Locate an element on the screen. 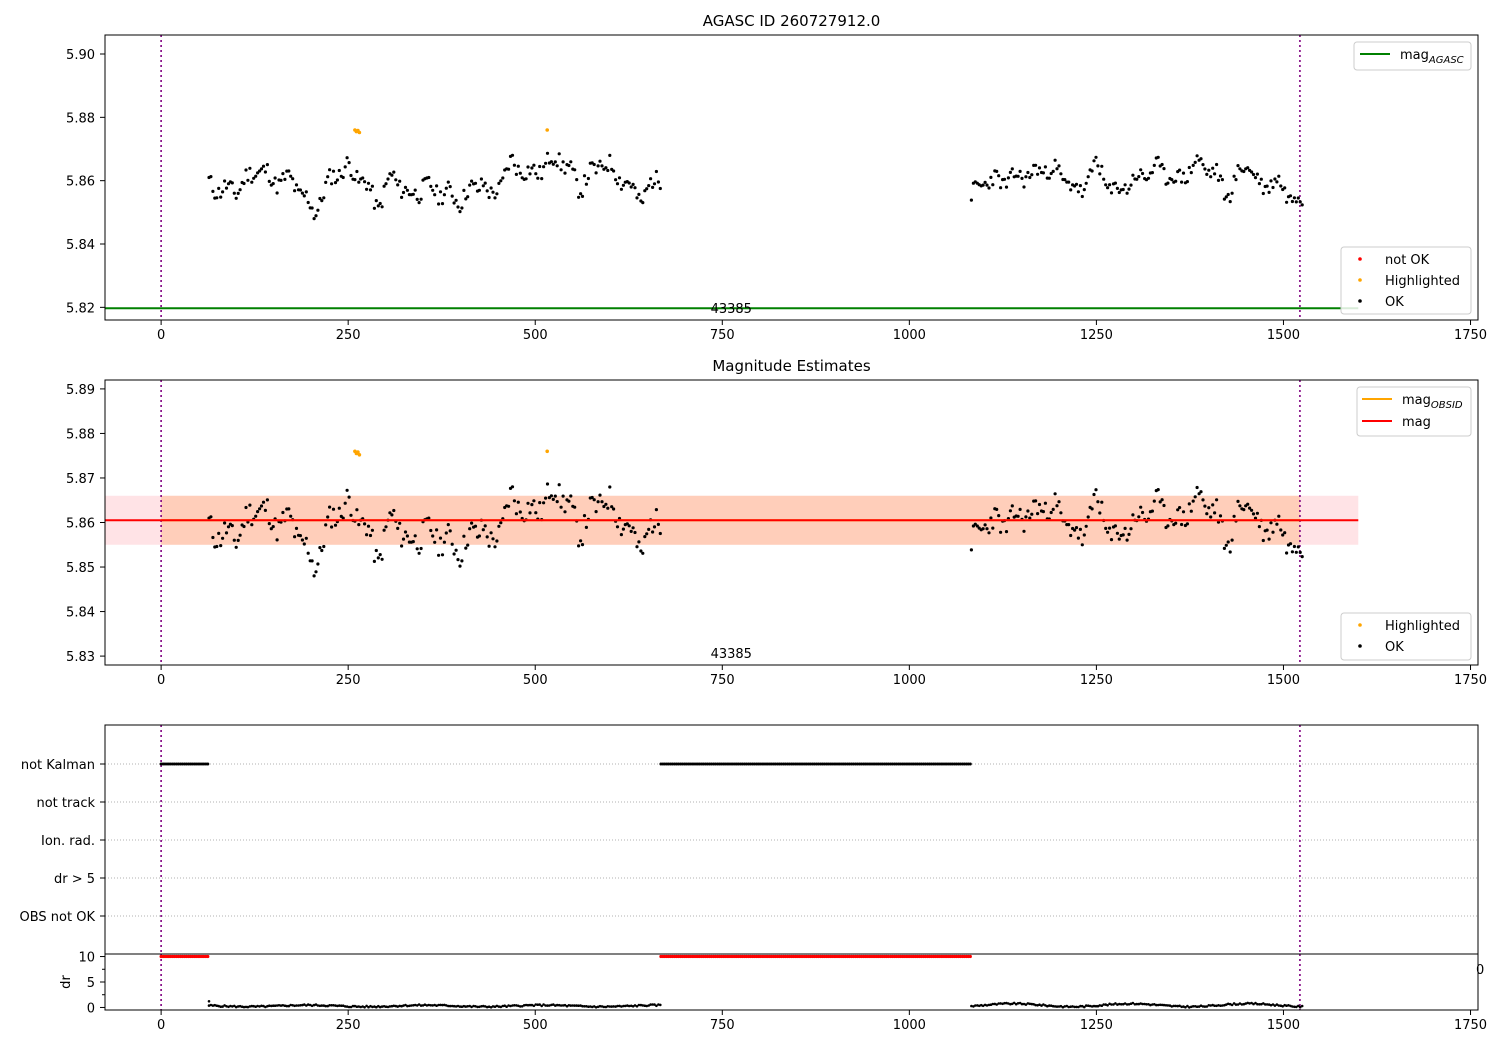 The image size is (1500, 1050). panel2-ytick-label: 5.84 is located at coordinates (80, 613).